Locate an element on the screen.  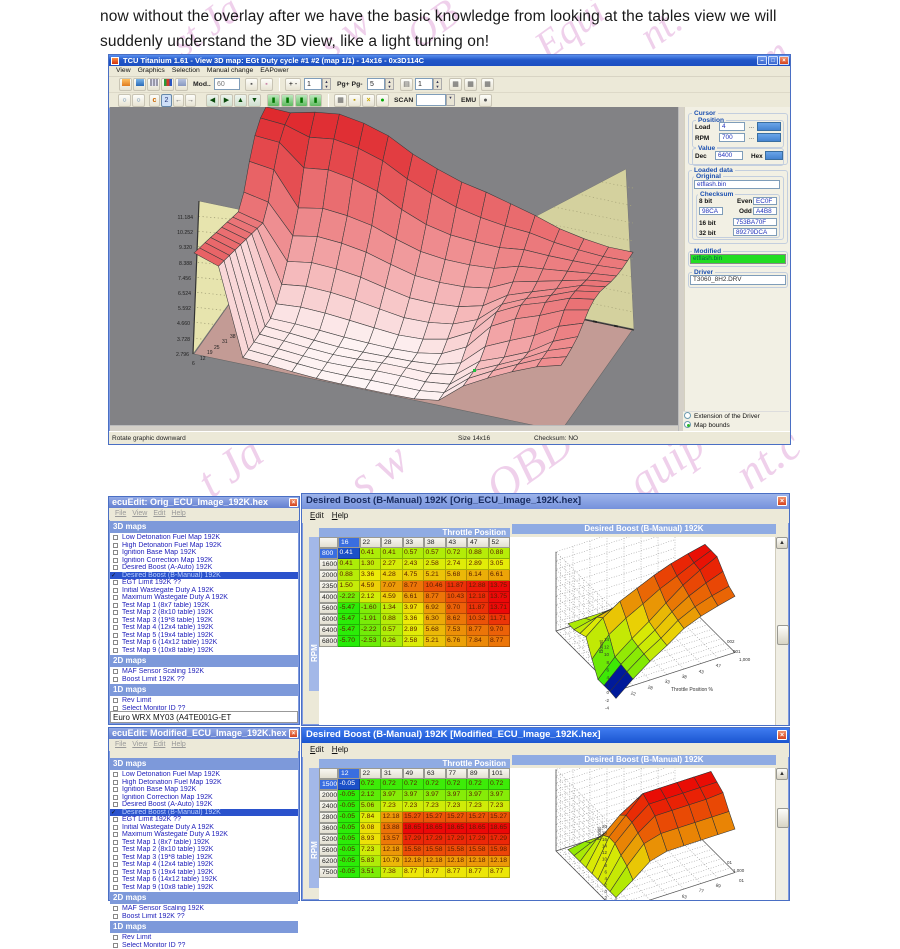
svg-text: 8.388 is located at coordinates (185, 264).